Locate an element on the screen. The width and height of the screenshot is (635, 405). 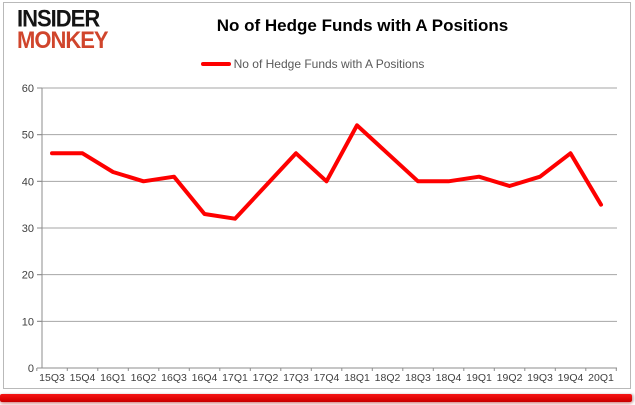
insider-monkey-logo: INSIDER MONKEY is located at coordinates (63, 29).